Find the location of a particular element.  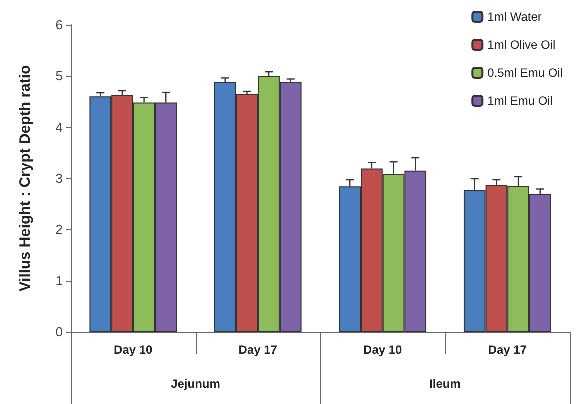

legend-label: 0.5ml Emu Oil is located at coordinates (526, 73).